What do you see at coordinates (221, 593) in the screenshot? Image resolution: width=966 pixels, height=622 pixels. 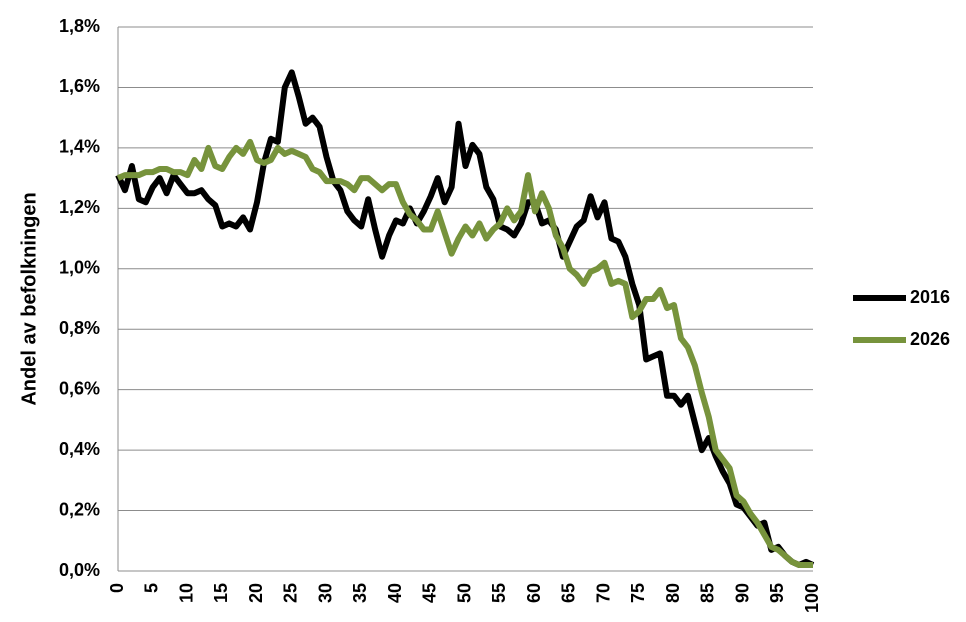 I see `x-tick-label: 15` at bounding box center [221, 593].